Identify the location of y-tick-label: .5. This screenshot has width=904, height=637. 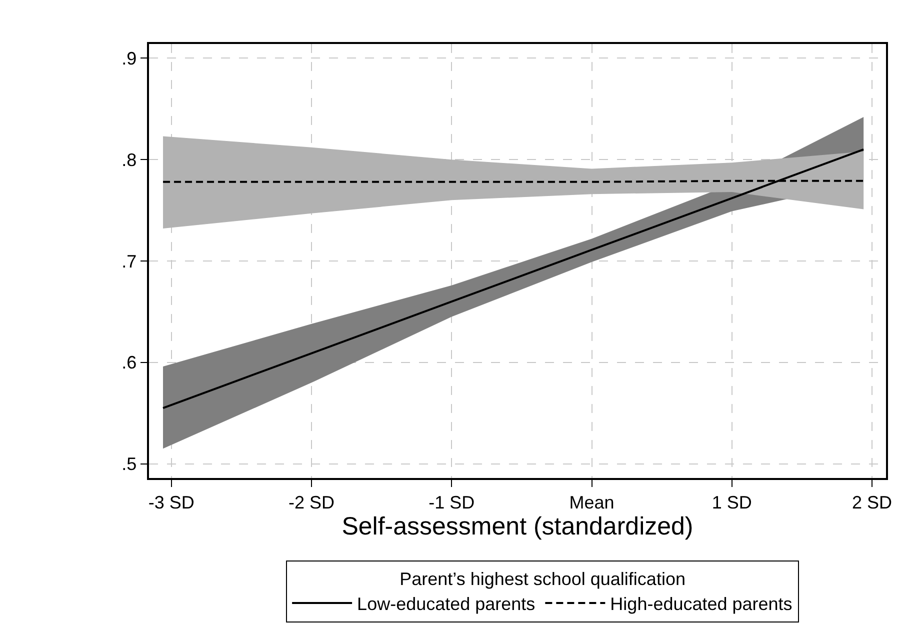
(129, 464).